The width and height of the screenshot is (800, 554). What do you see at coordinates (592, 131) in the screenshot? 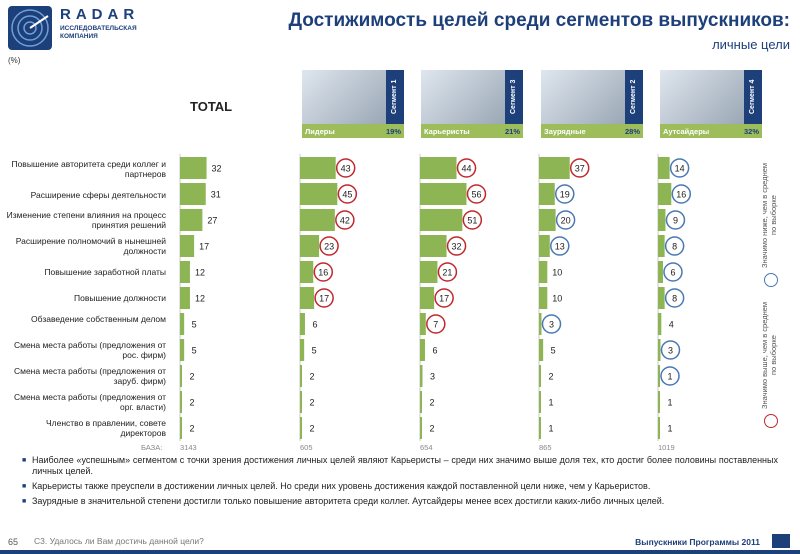
I see `segment-label-bar: Заурядные 28%` at bounding box center [592, 131].